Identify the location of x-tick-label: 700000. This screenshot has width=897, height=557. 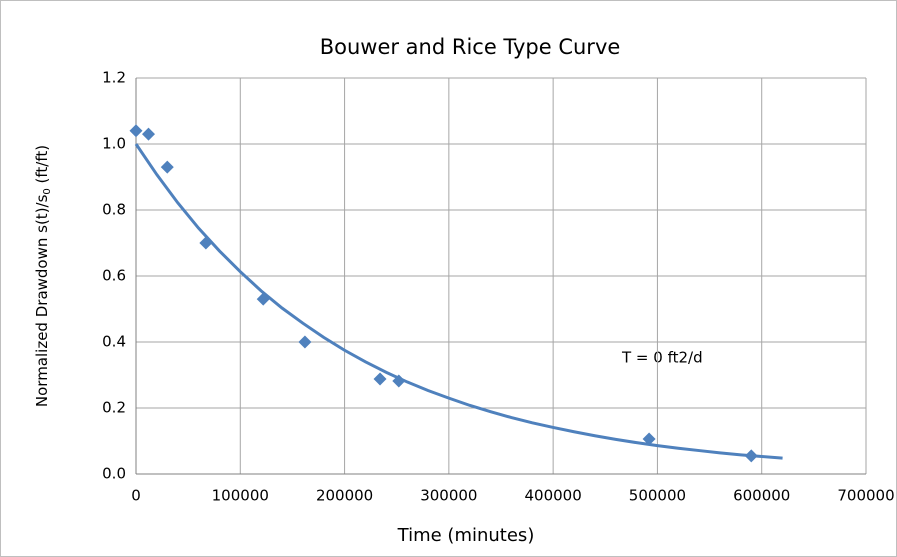
(865, 496).